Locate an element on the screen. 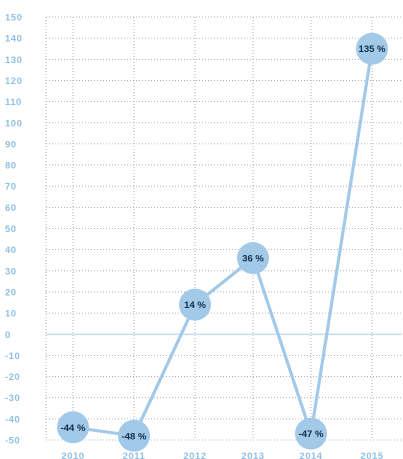 This screenshot has width=403, height=459. x-tick-label: 2010 is located at coordinates (72, 455).